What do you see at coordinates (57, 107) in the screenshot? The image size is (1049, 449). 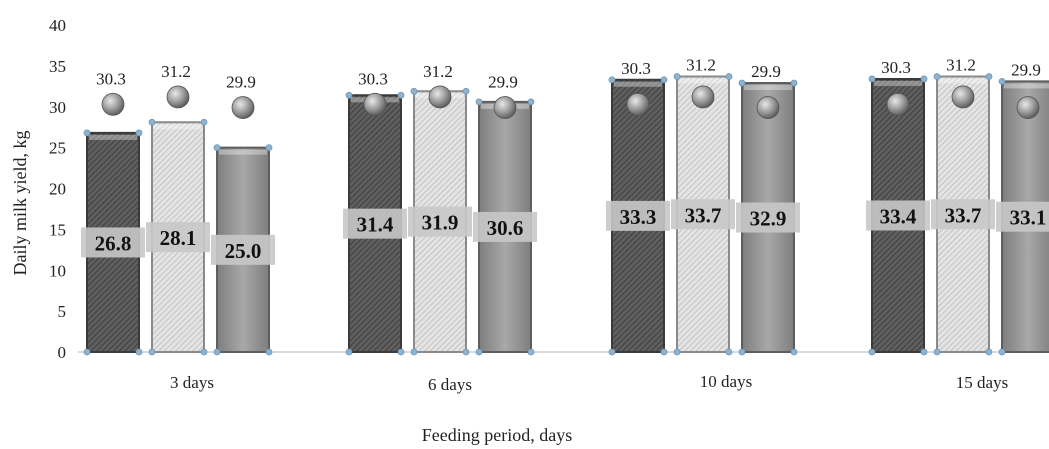 I see `y-tick-label: 30` at bounding box center [57, 107].